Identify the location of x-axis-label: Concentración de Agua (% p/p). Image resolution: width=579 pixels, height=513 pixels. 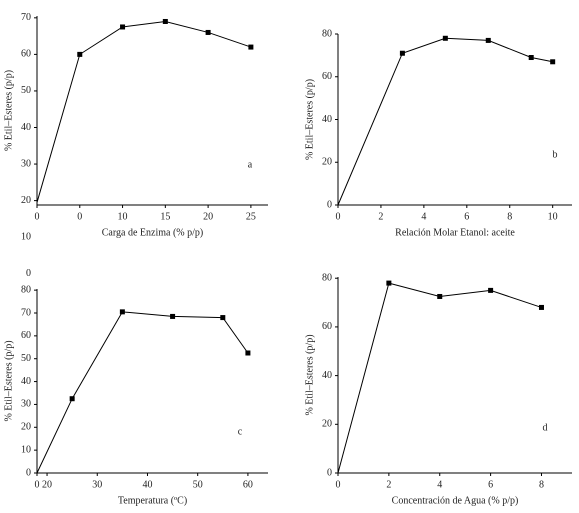
(455, 500).